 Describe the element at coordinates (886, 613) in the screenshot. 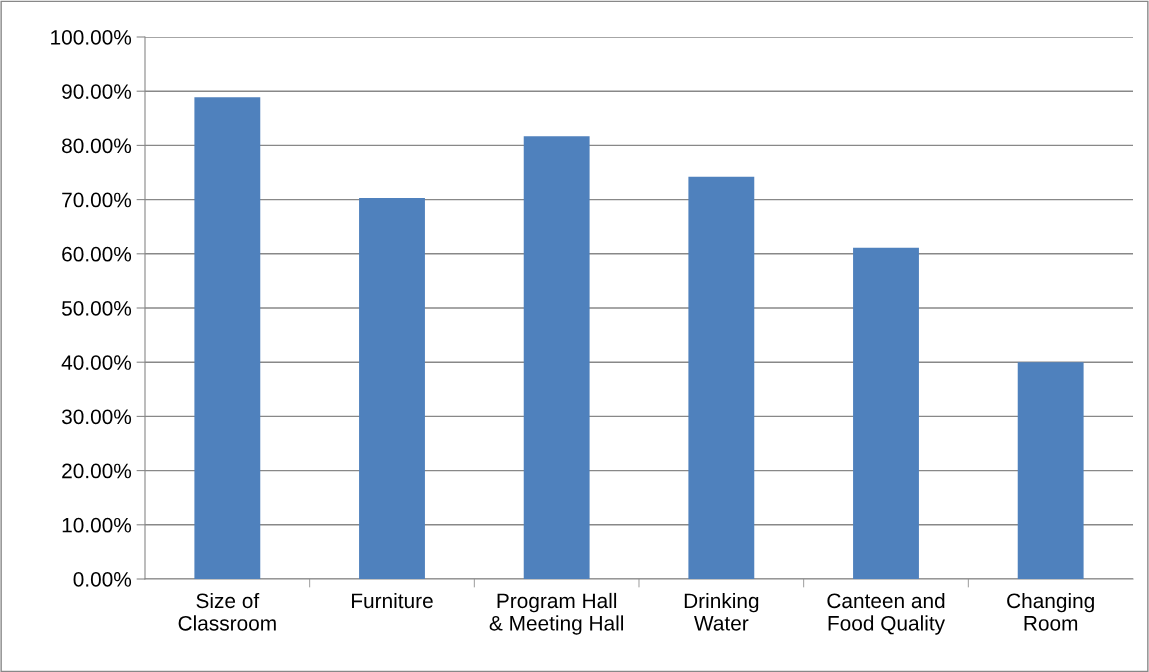

I see `x-tick-label: Canteen and Food Quality` at that location.